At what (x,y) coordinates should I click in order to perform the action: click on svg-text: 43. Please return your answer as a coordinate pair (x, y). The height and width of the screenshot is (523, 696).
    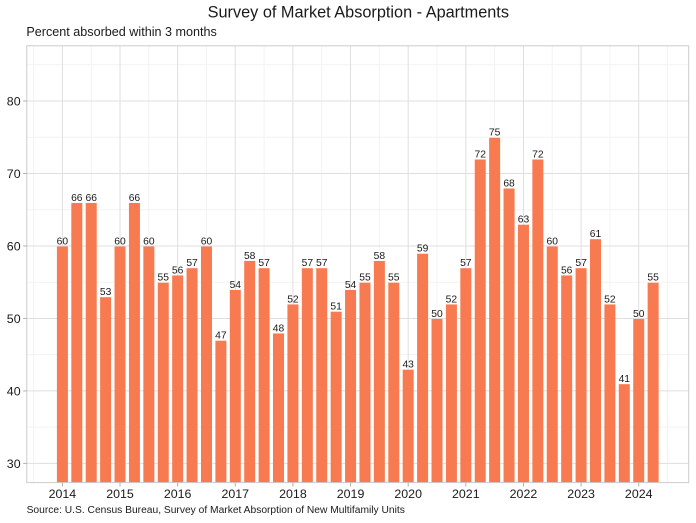
    Looking at the image, I should click on (408, 365).